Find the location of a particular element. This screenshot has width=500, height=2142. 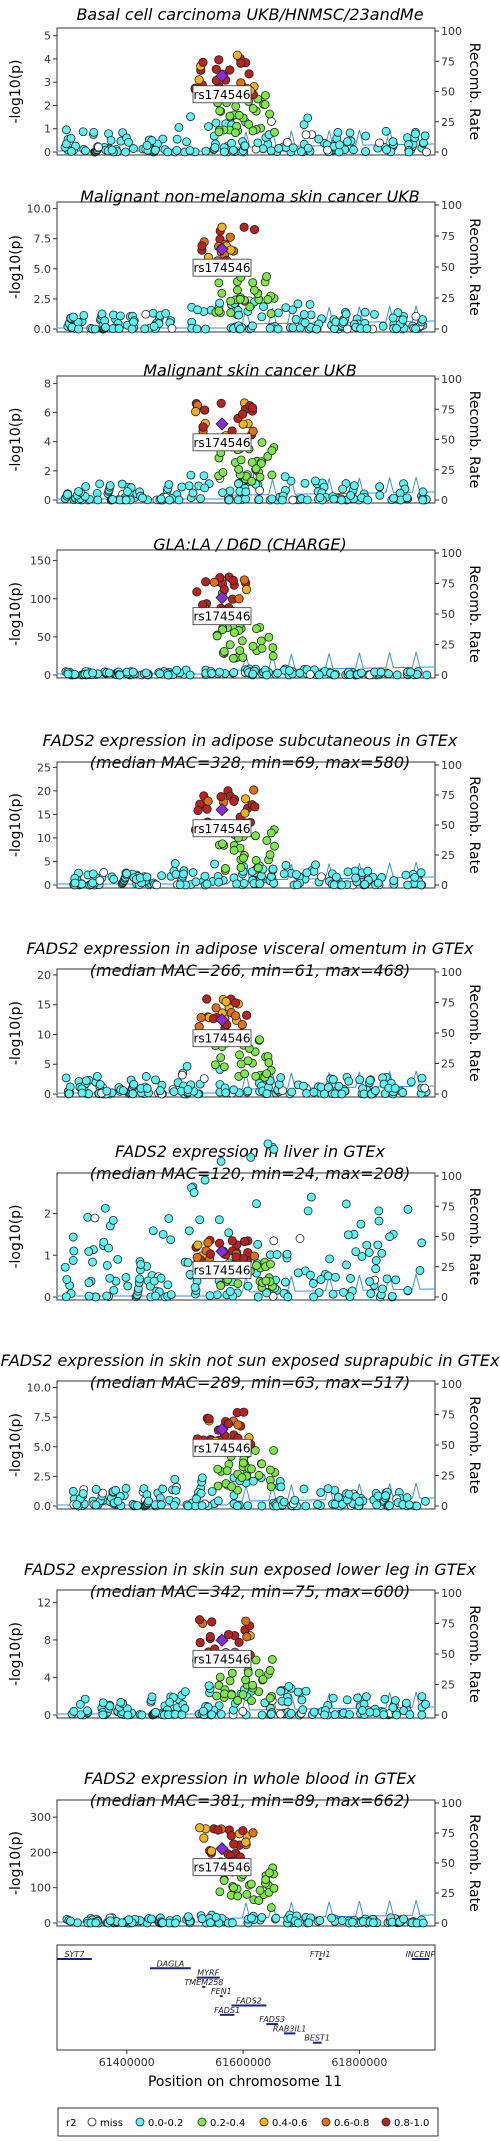

y2-axis-label: Recomb. Rate is located at coordinates (474, 267).